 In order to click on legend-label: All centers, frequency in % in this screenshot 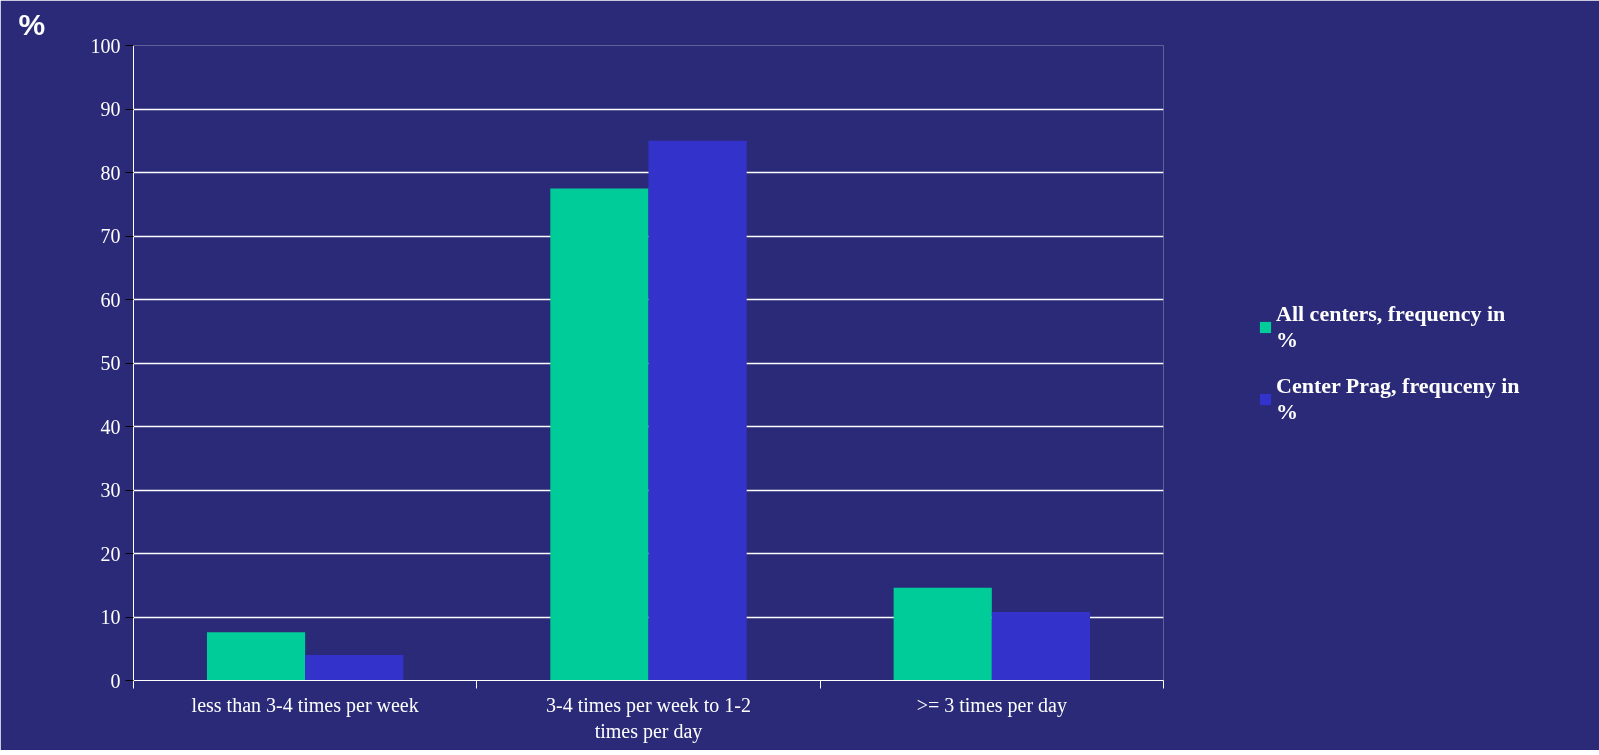, I will do `click(1391, 326)`.